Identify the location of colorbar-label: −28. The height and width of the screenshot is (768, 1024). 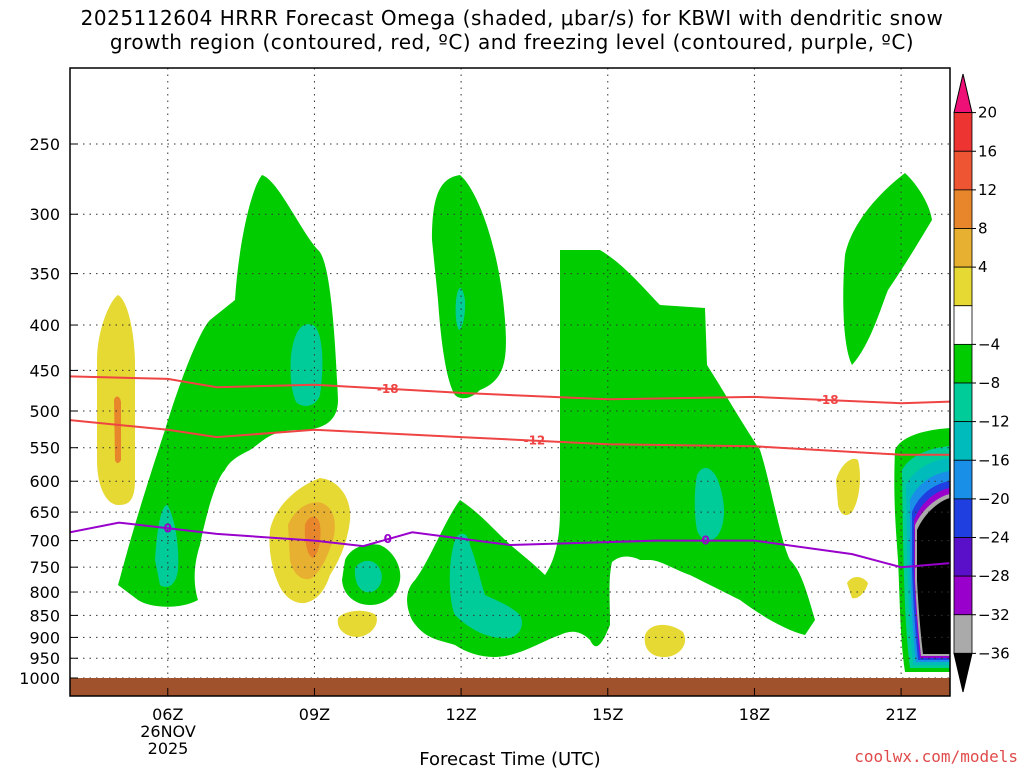
(994, 576).